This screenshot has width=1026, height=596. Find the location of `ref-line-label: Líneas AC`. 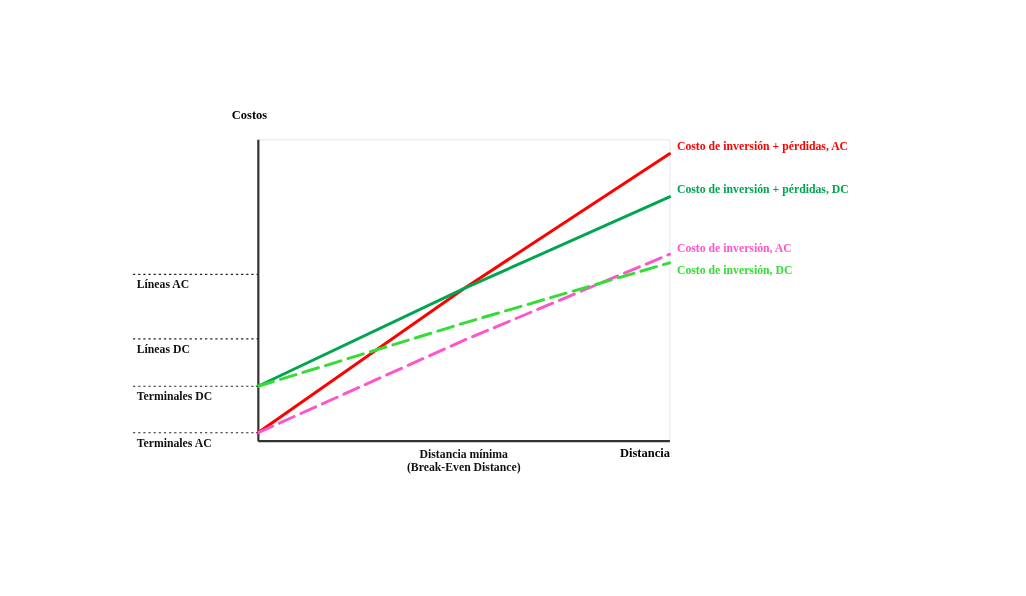

ref-line-label: Líneas AC is located at coordinates (163, 285).